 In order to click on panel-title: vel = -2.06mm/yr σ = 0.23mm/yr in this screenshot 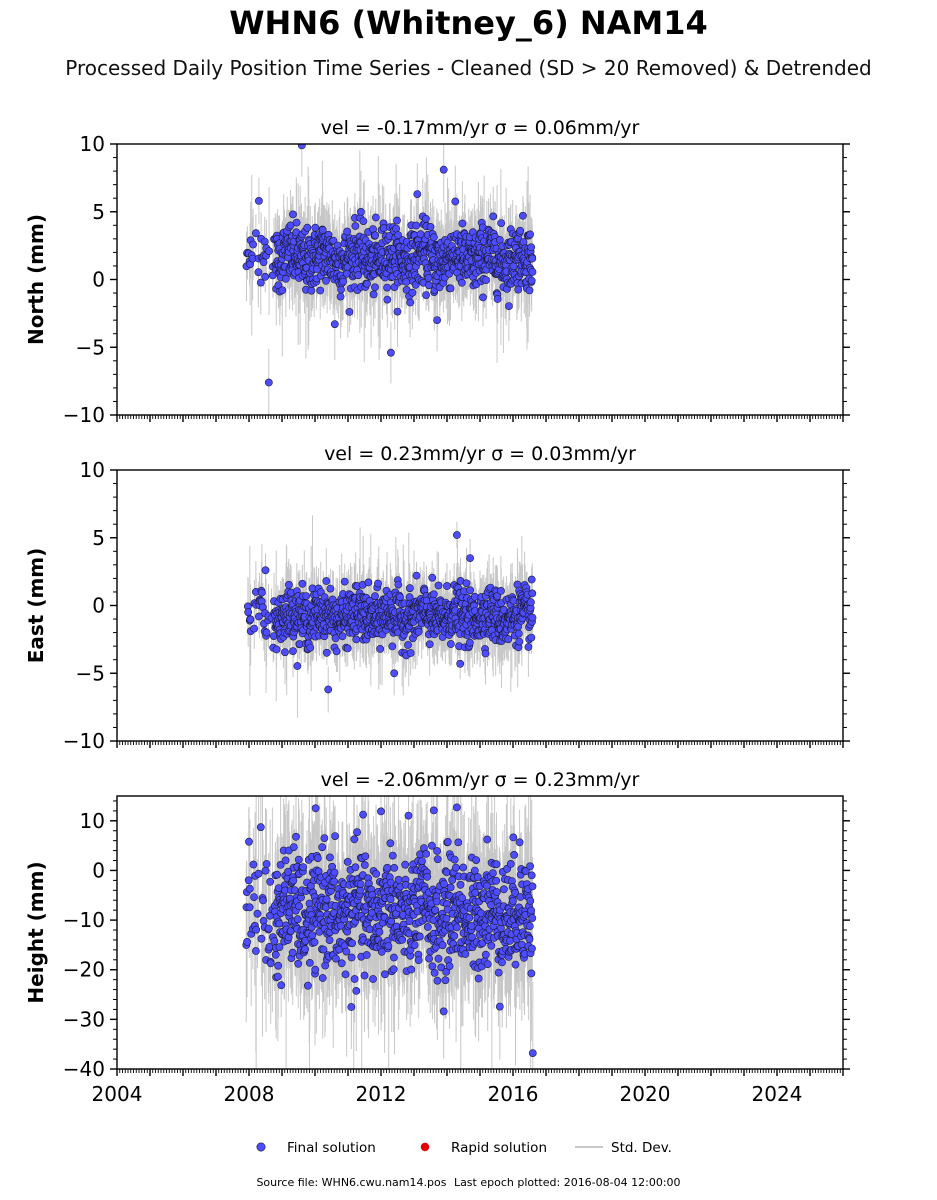, I will do `click(480, 780)`.